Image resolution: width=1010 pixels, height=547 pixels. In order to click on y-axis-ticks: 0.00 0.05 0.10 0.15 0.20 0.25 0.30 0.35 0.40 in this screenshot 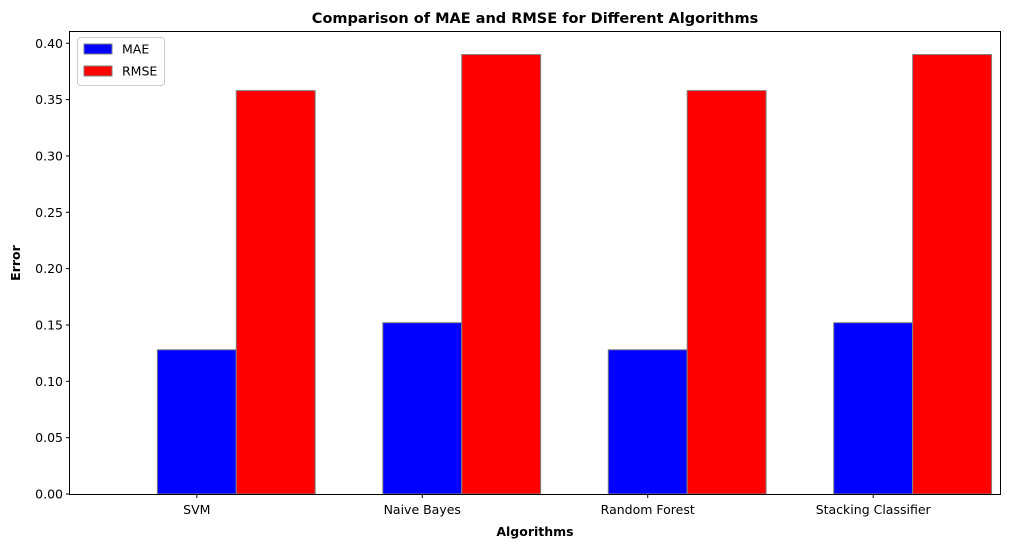, I will do `click(52, 269)`.